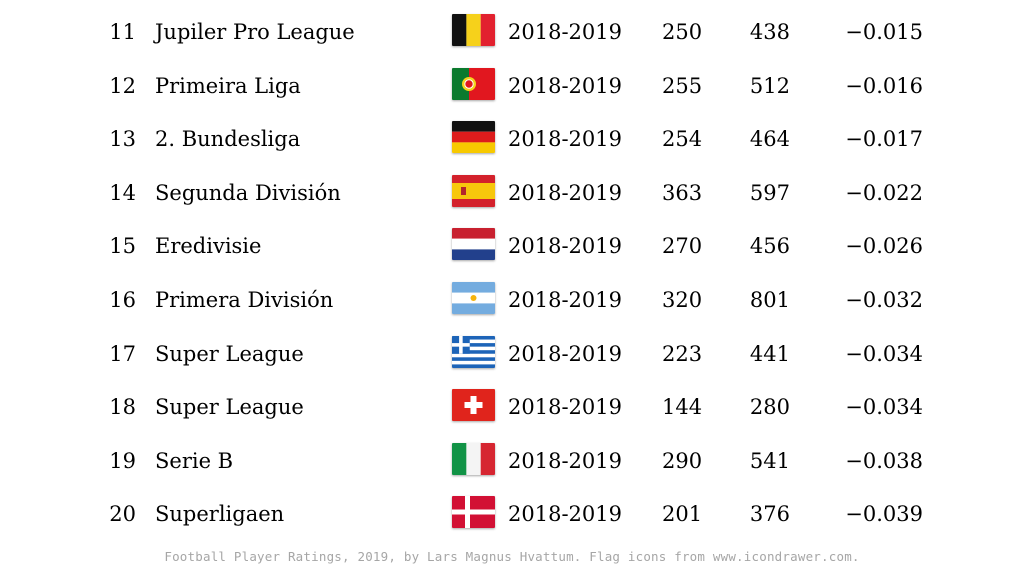  Describe the element at coordinates (220, 514) in the screenshot. I see `league-name: Superligaen` at that location.